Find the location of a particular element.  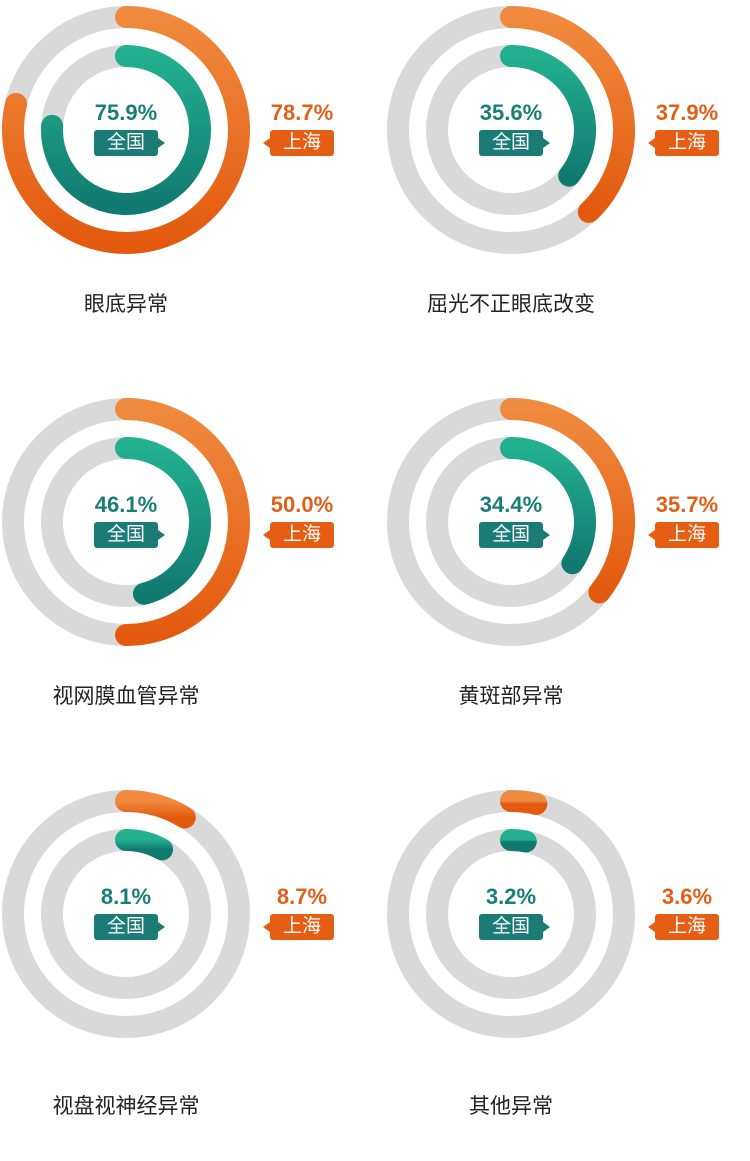

national-value-label: 3.2% is located at coordinates (511, 896).